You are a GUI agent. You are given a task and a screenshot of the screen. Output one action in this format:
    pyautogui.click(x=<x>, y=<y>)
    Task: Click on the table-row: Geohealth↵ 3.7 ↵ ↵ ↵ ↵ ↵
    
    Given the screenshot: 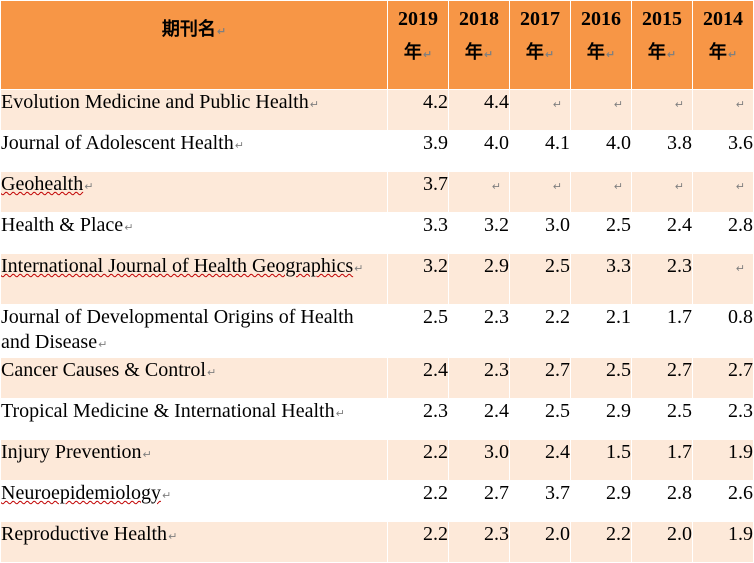 What is the action you would take?
    pyautogui.click(x=377, y=192)
    